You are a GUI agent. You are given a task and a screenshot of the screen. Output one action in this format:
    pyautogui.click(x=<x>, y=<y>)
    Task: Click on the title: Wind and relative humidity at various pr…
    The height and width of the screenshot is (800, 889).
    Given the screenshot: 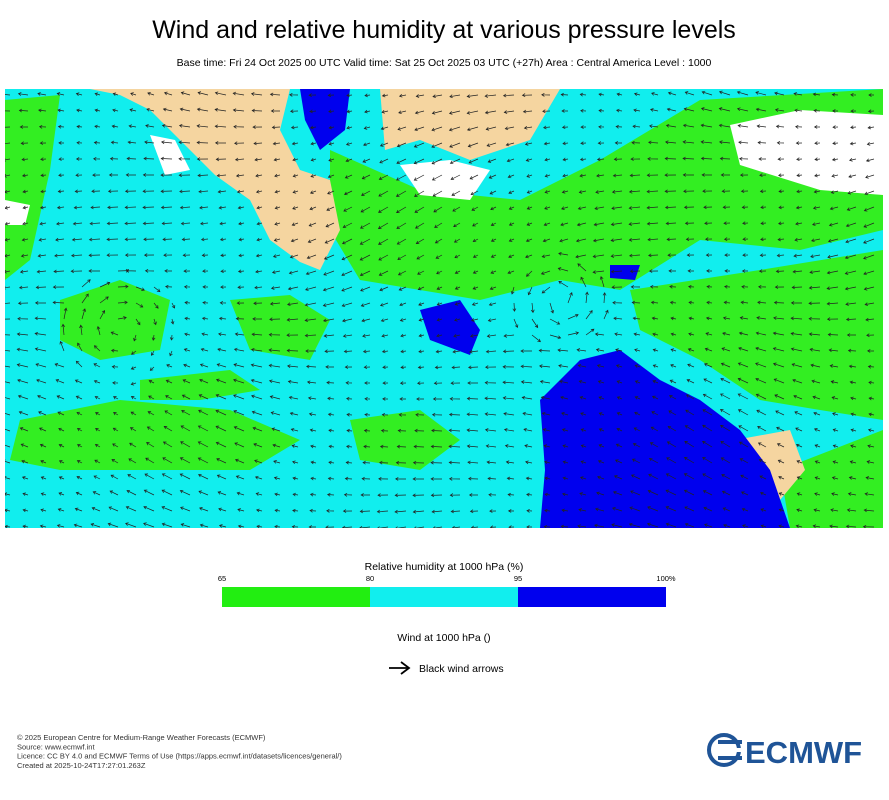 What is the action you would take?
    pyautogui.click(x=444, y=30)
    